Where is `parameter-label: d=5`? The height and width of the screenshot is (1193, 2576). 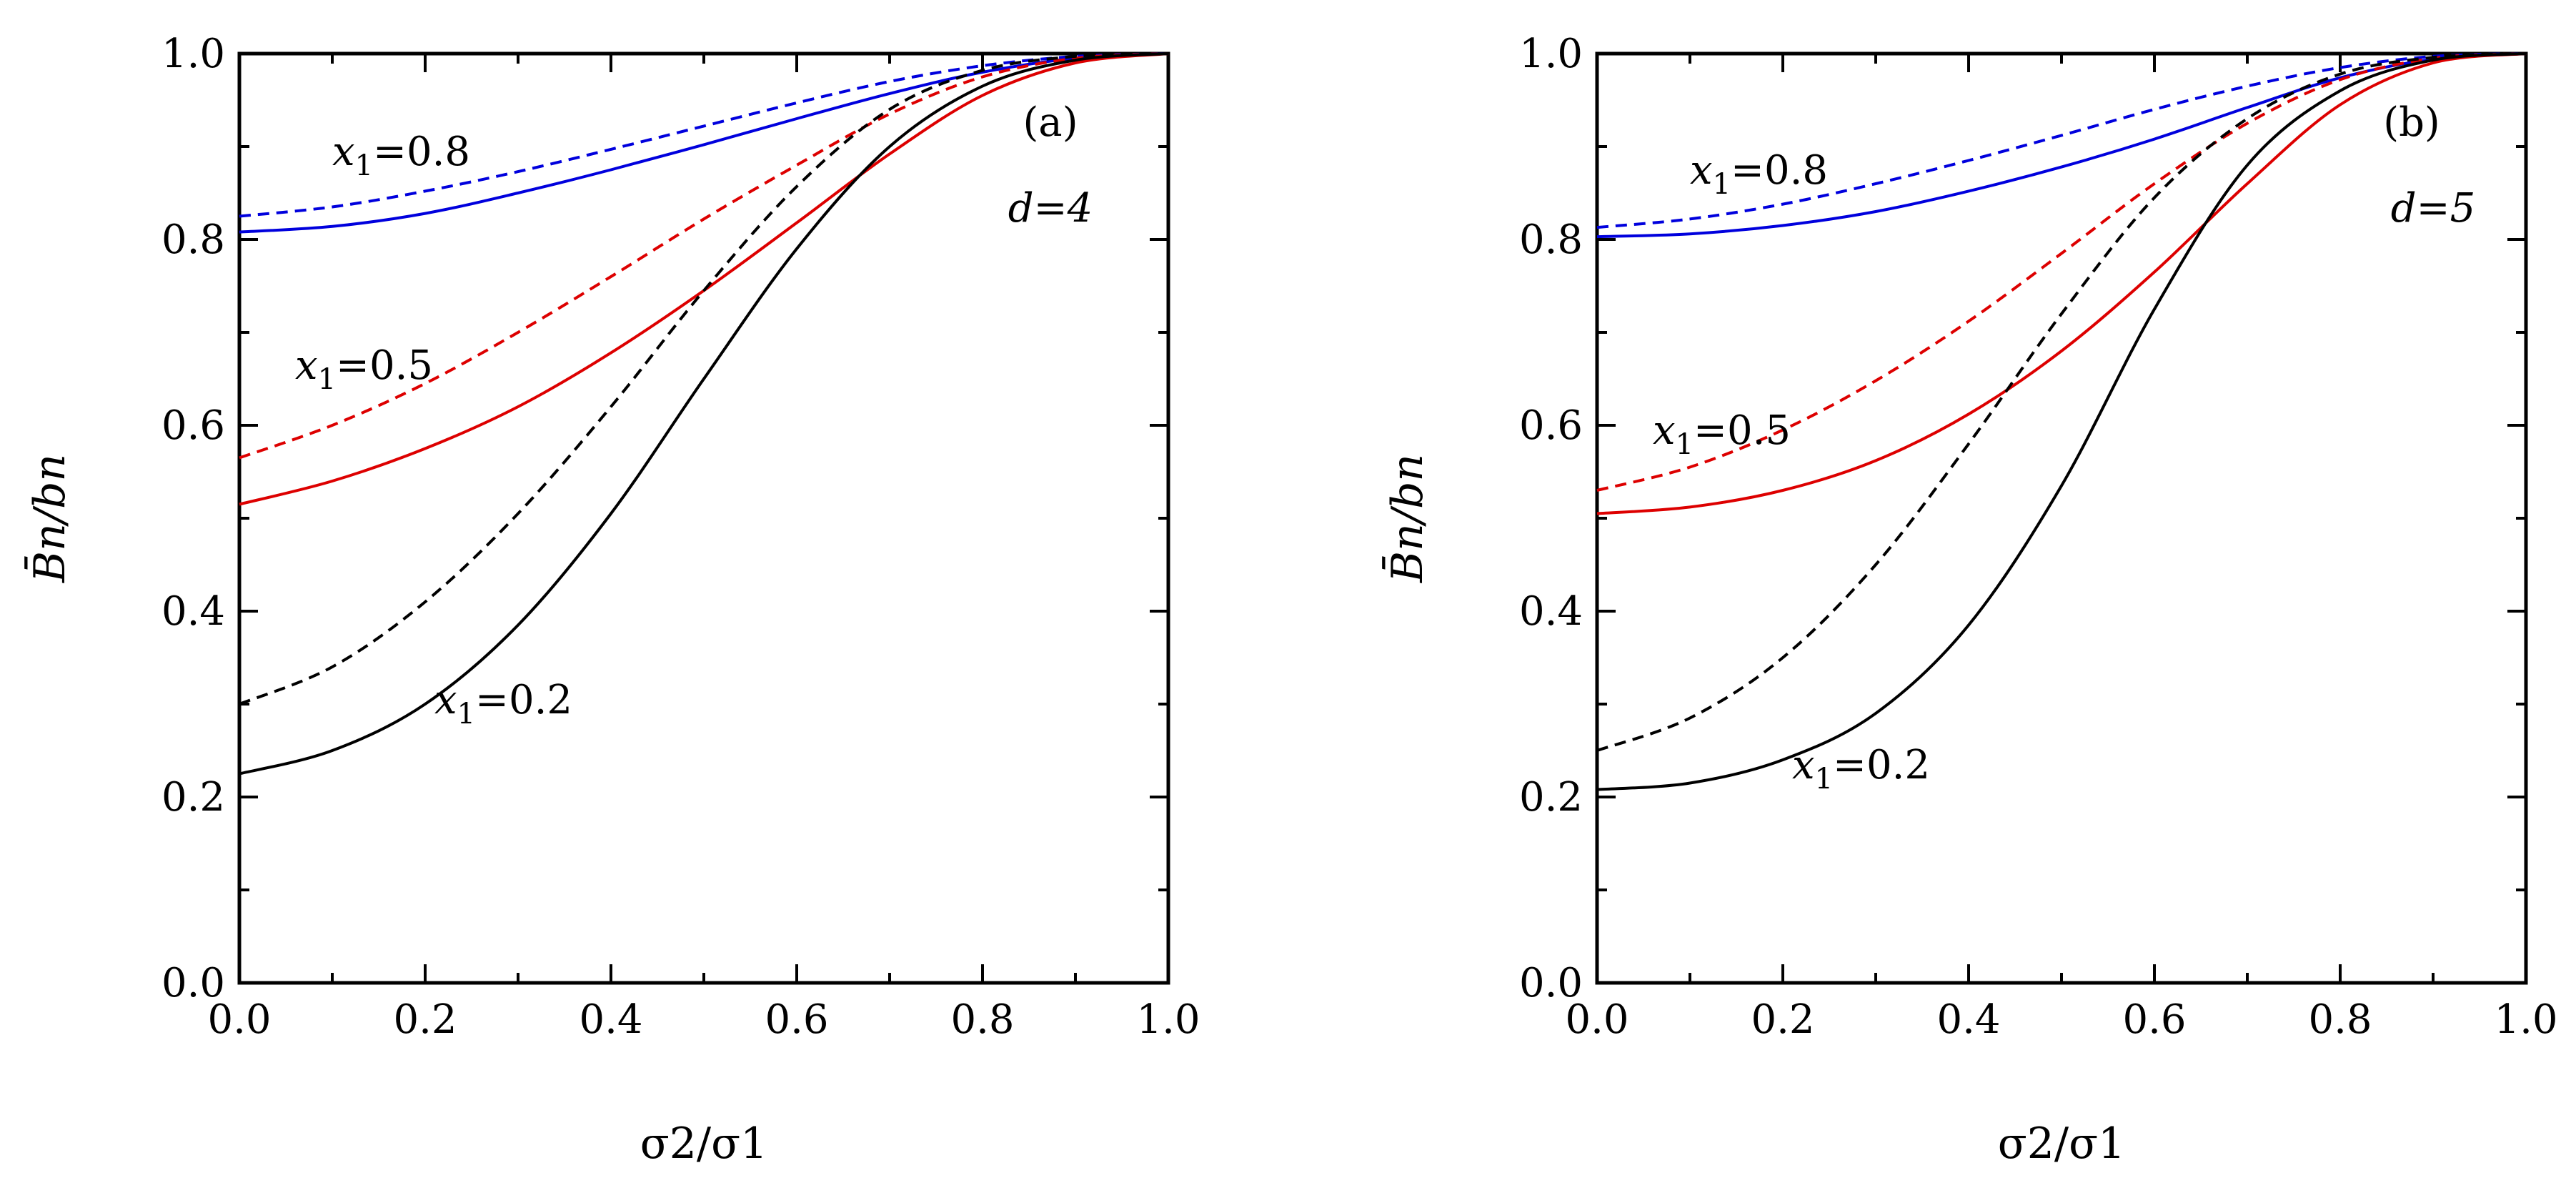
parameter-label: d=5 is located at coordinates (2433, 208).